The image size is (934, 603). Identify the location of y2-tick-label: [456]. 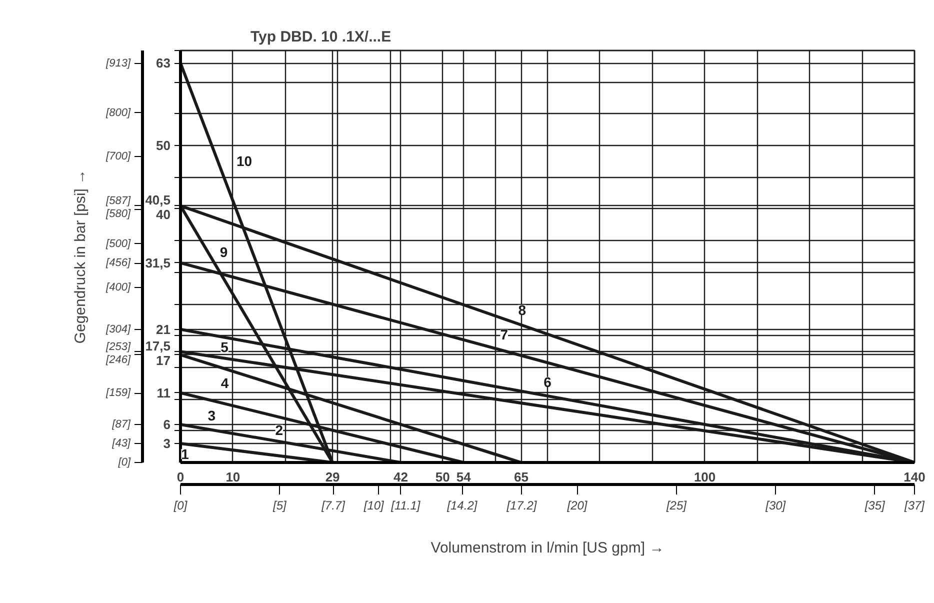
(118, 263).